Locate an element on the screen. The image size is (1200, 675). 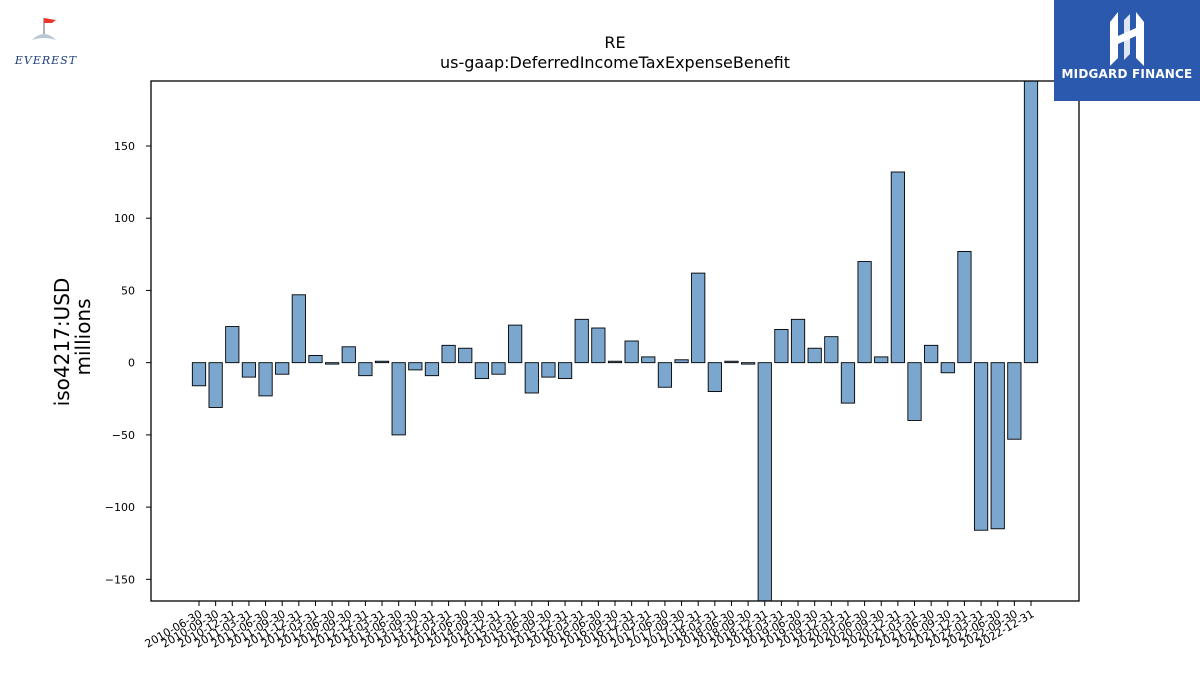
y-tick-label: 150 is located at coordinates (124, 146).